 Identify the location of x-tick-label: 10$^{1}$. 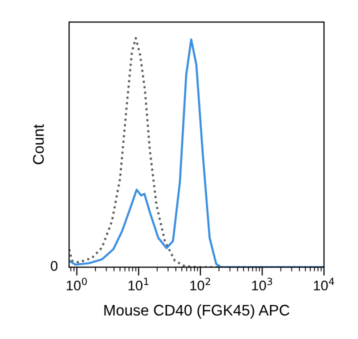
(138, 284).